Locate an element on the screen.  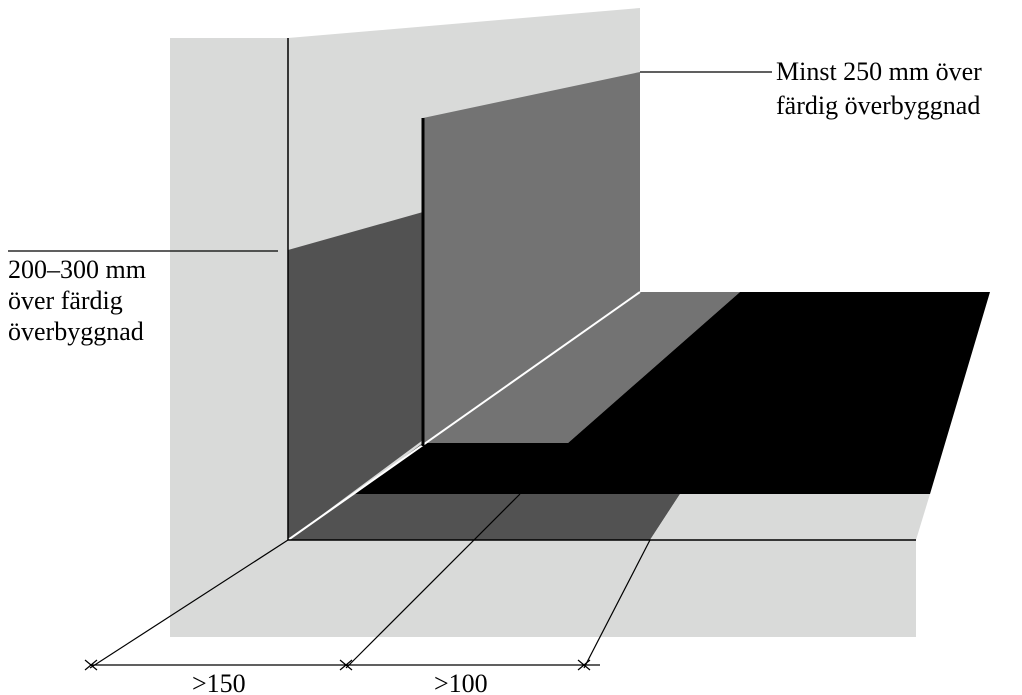
top-right-label-line-1: Minst 250 mm över is located at coordinates (879, 71).